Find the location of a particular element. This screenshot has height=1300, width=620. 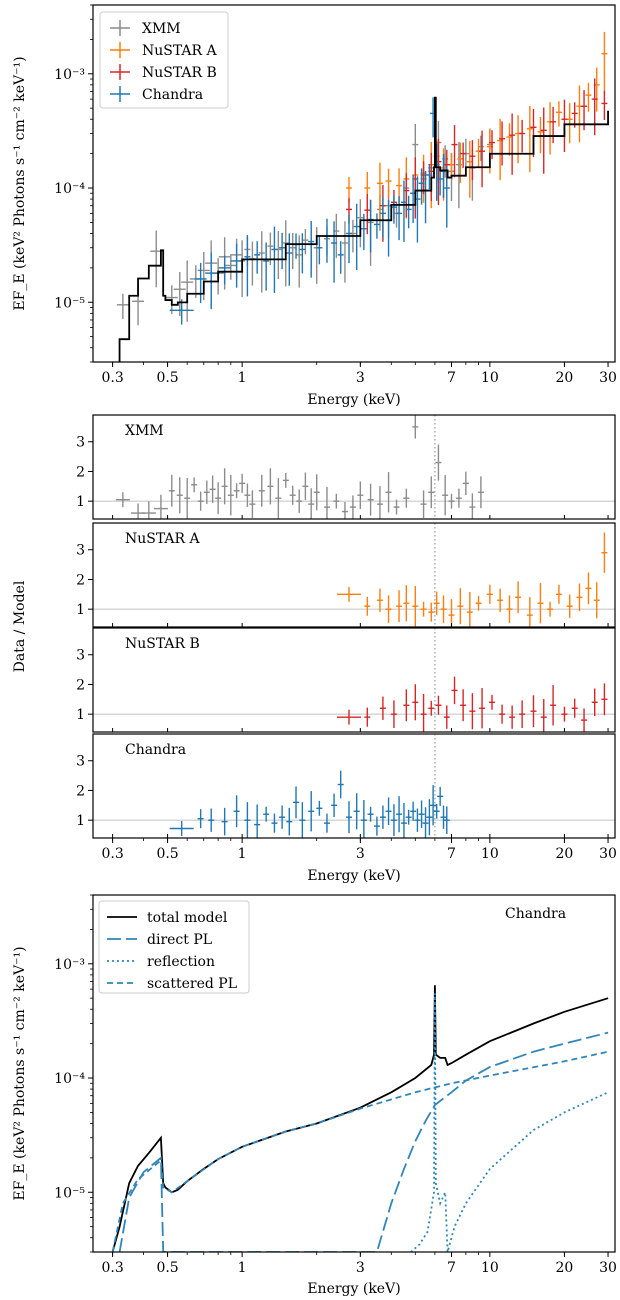

ratio-panel-nustar-a is located at coordinates (354, 575).